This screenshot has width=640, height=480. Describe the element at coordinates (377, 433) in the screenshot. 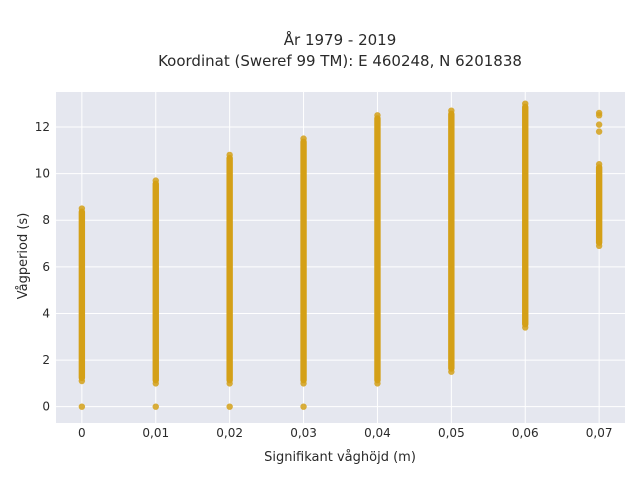

I see `x-tick-label-4: 0,04` at that location.